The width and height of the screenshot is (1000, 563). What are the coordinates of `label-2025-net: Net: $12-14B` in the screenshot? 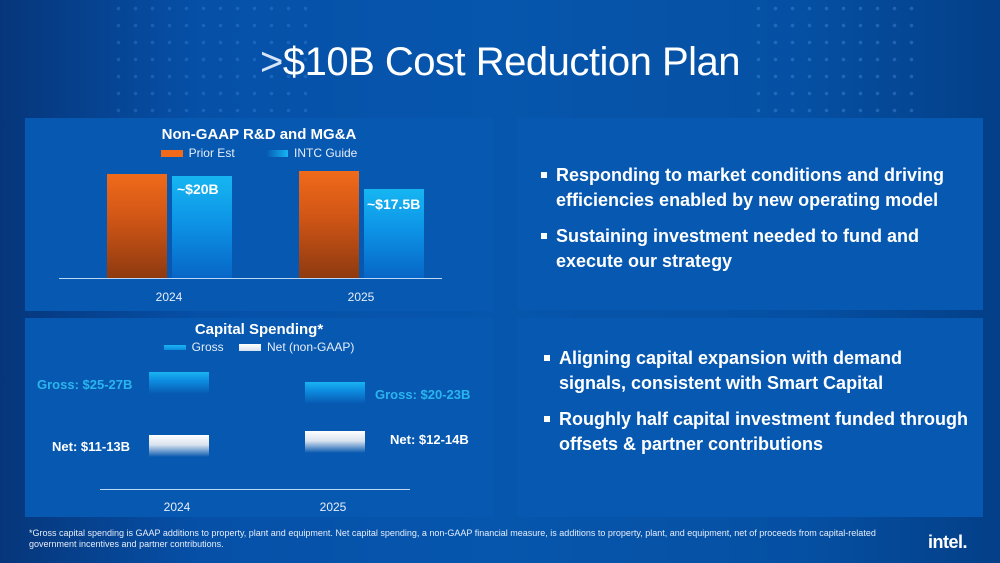 It's located at (429, 439).